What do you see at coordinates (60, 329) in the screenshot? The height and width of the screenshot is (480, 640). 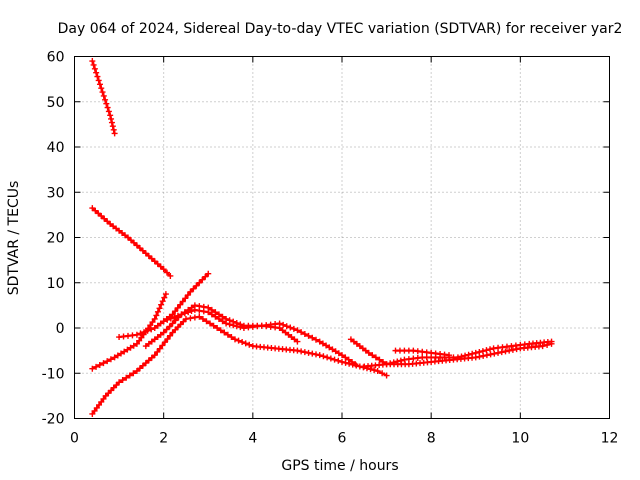 I see `y-tick-label: 0` at bounding box center [60, 329].